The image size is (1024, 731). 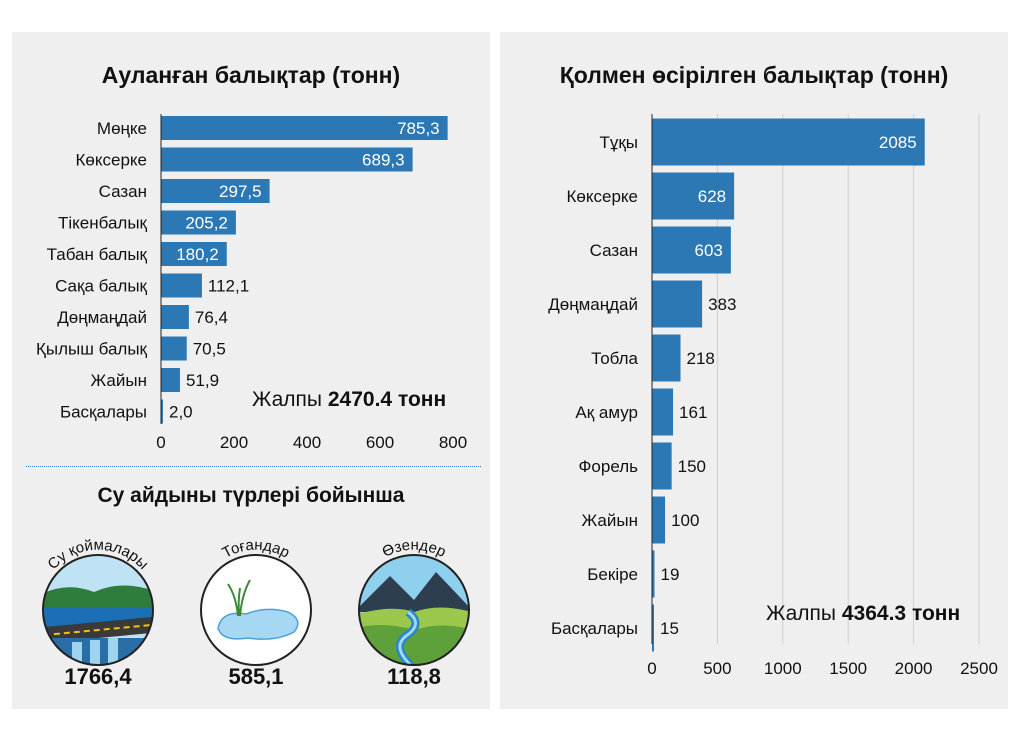 I want to click on left-category-label-0: Мөңке, so click(x=122, y=128).